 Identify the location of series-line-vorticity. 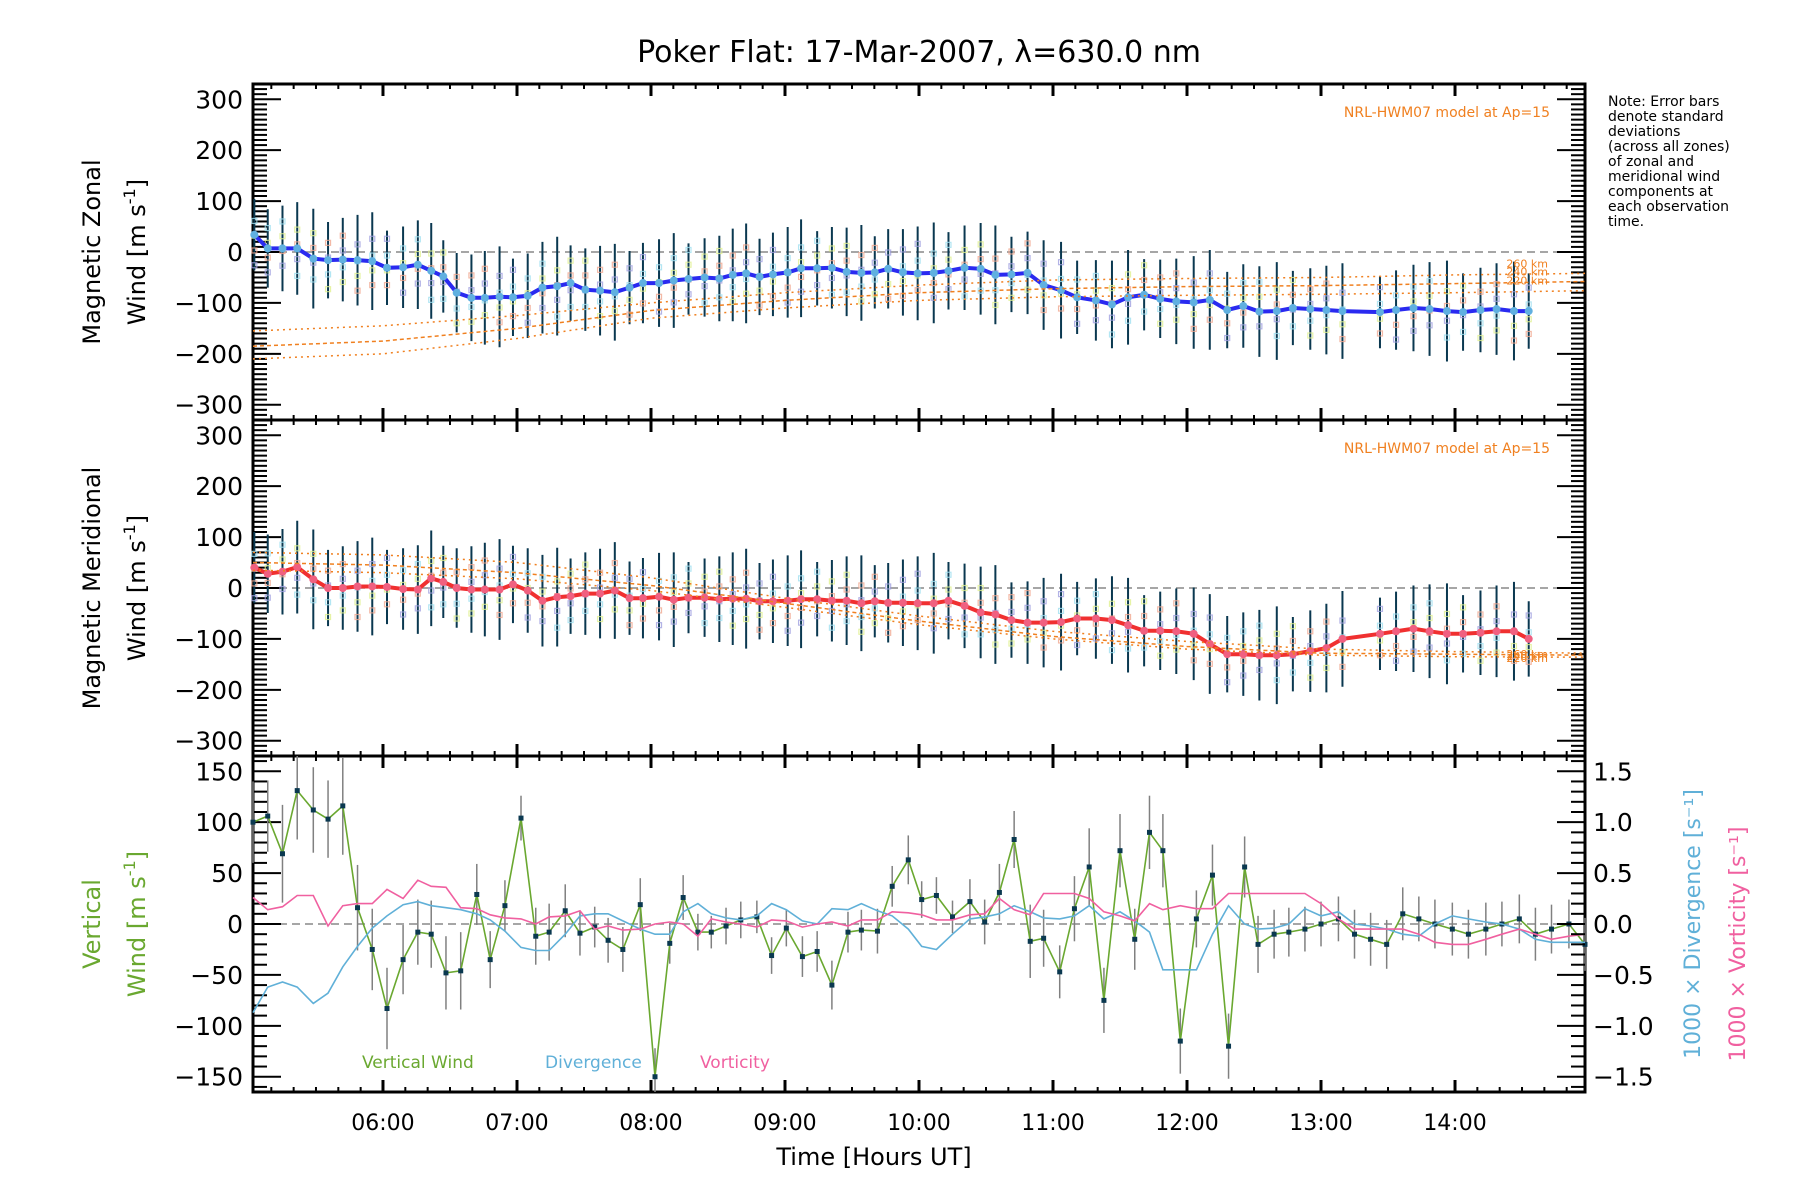
(919, 912).